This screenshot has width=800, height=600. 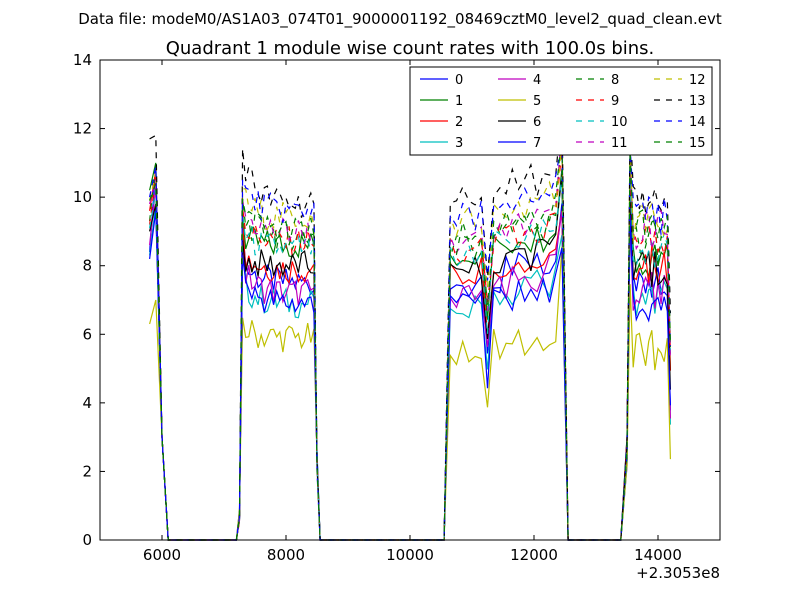 I want to click on legend-label-7: 7, so click(x=537, y=143).